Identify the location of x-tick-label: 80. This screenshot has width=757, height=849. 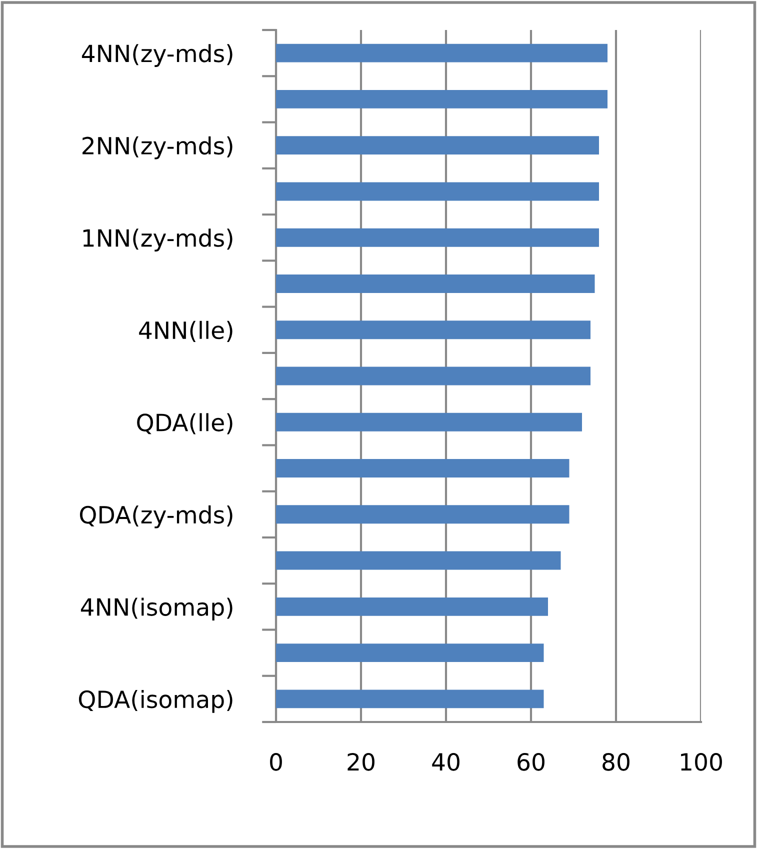
(616, 761).